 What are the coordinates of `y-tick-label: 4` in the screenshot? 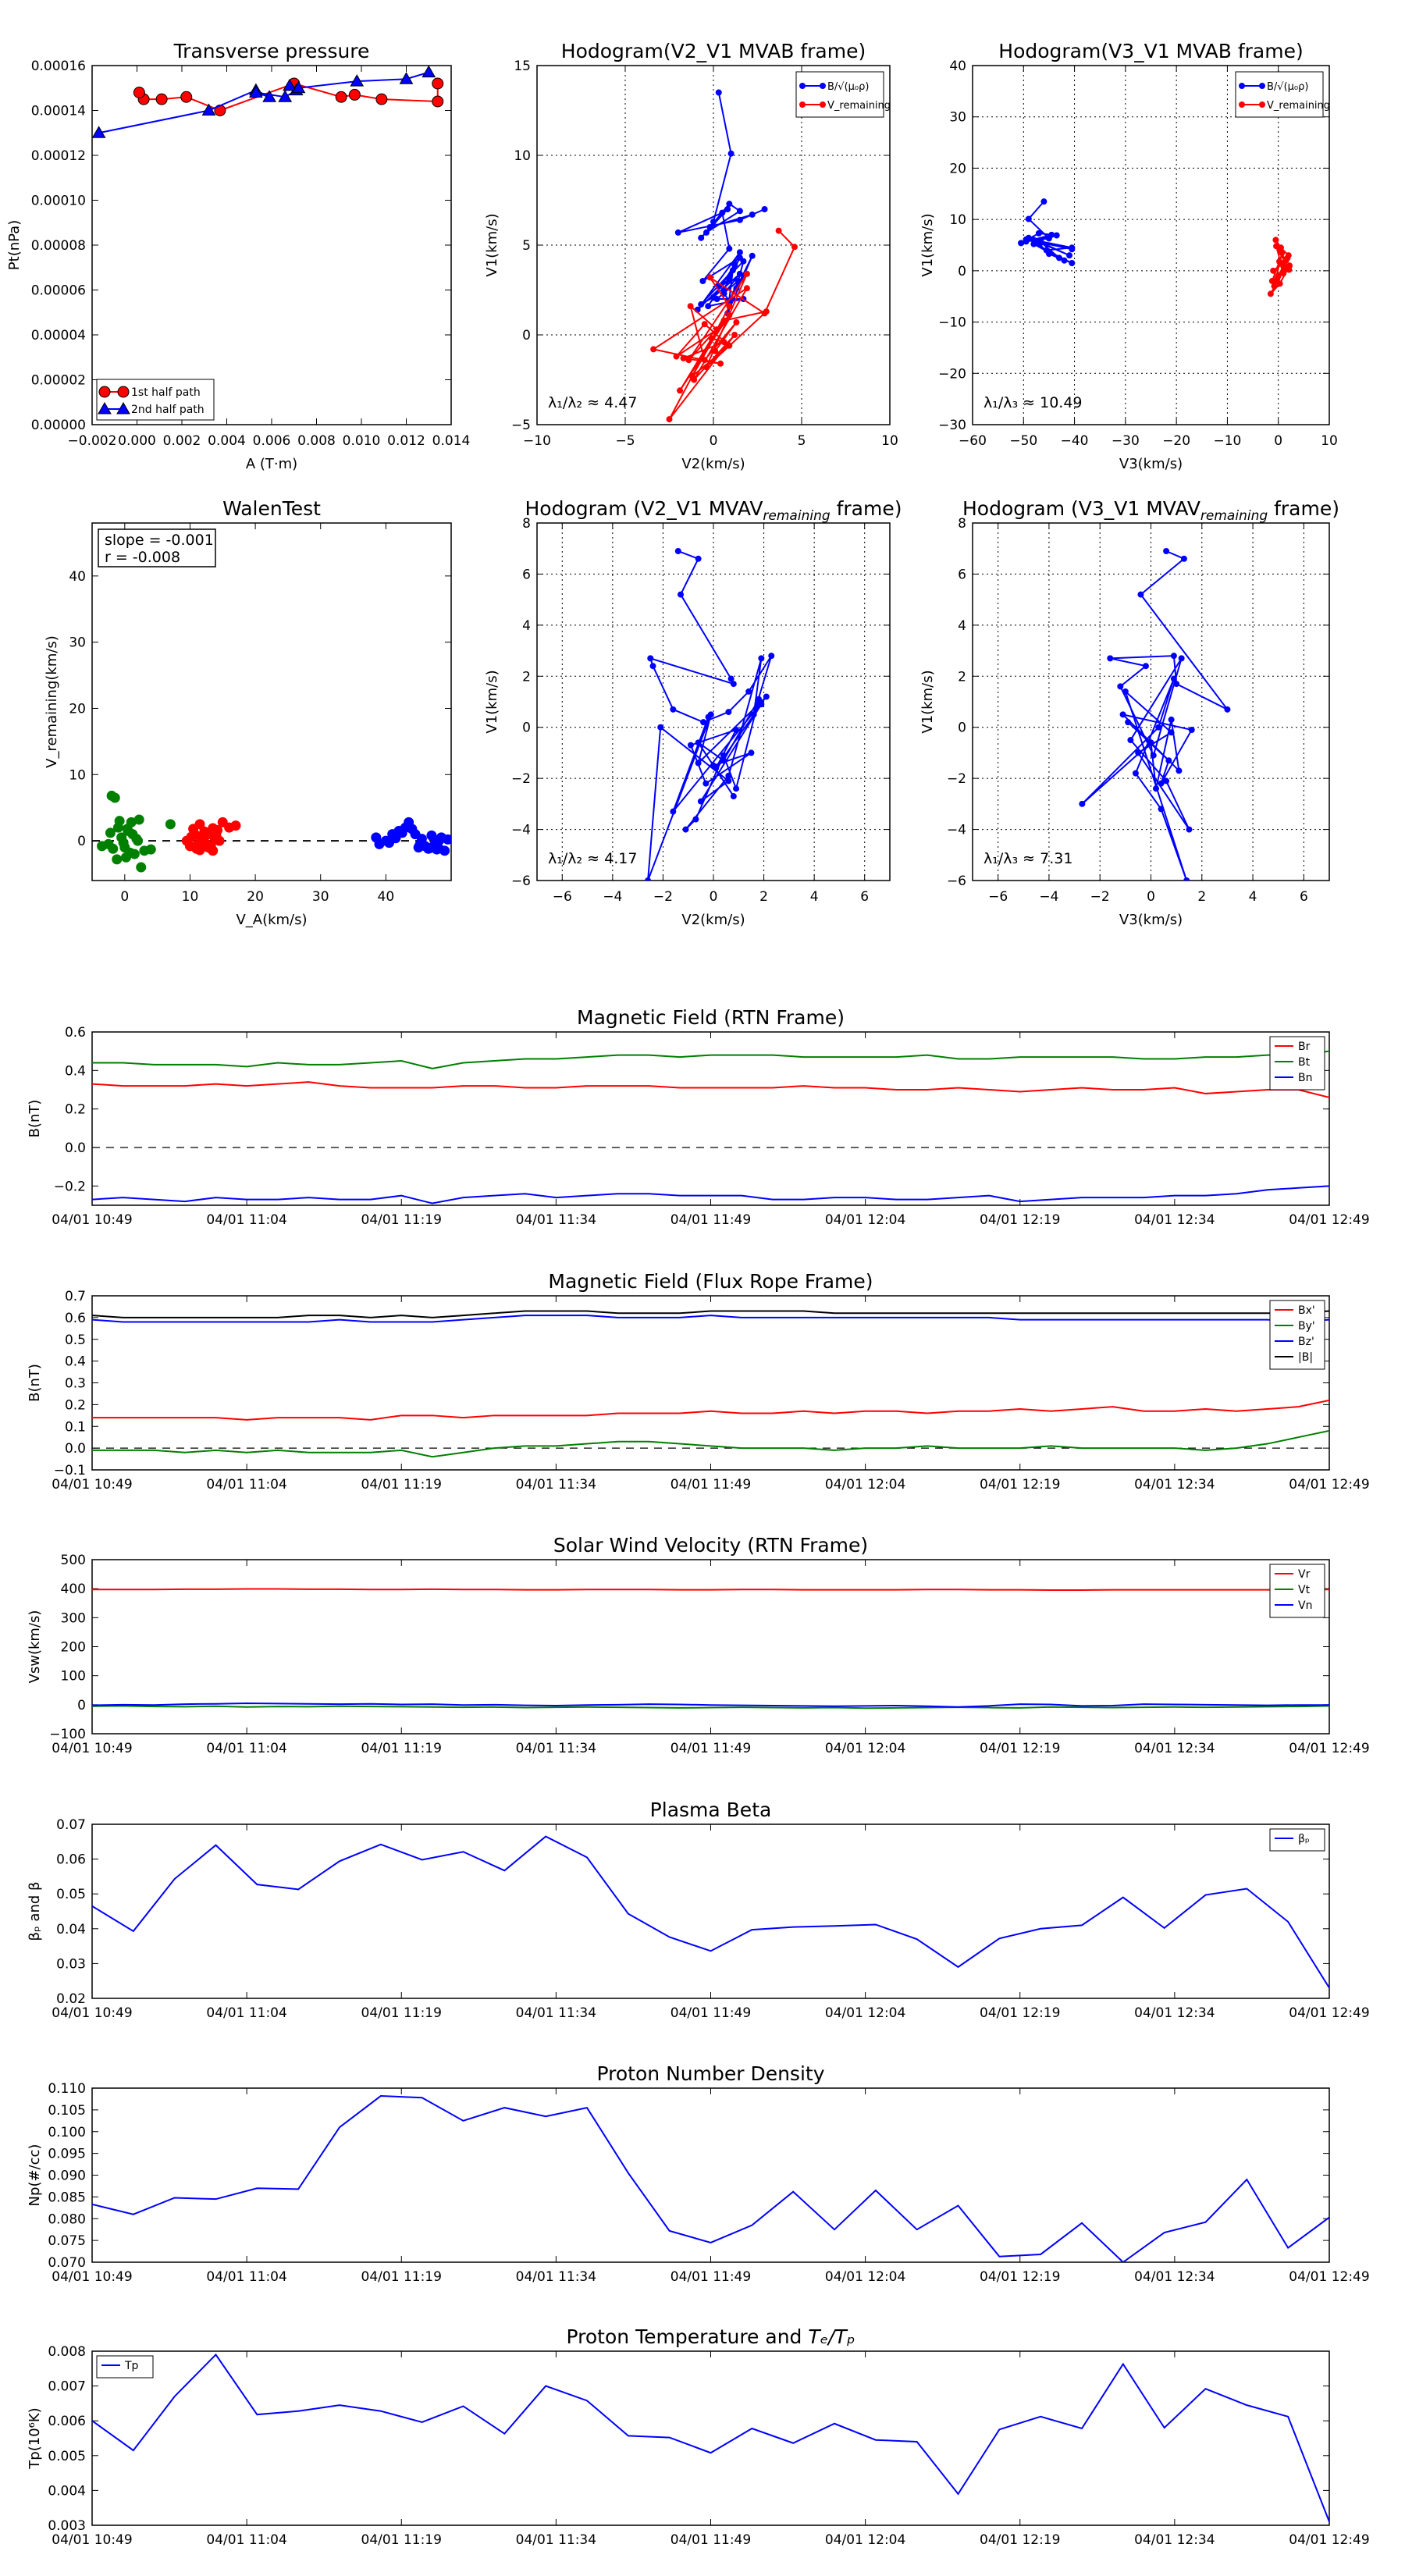 It's located at (526, 626).